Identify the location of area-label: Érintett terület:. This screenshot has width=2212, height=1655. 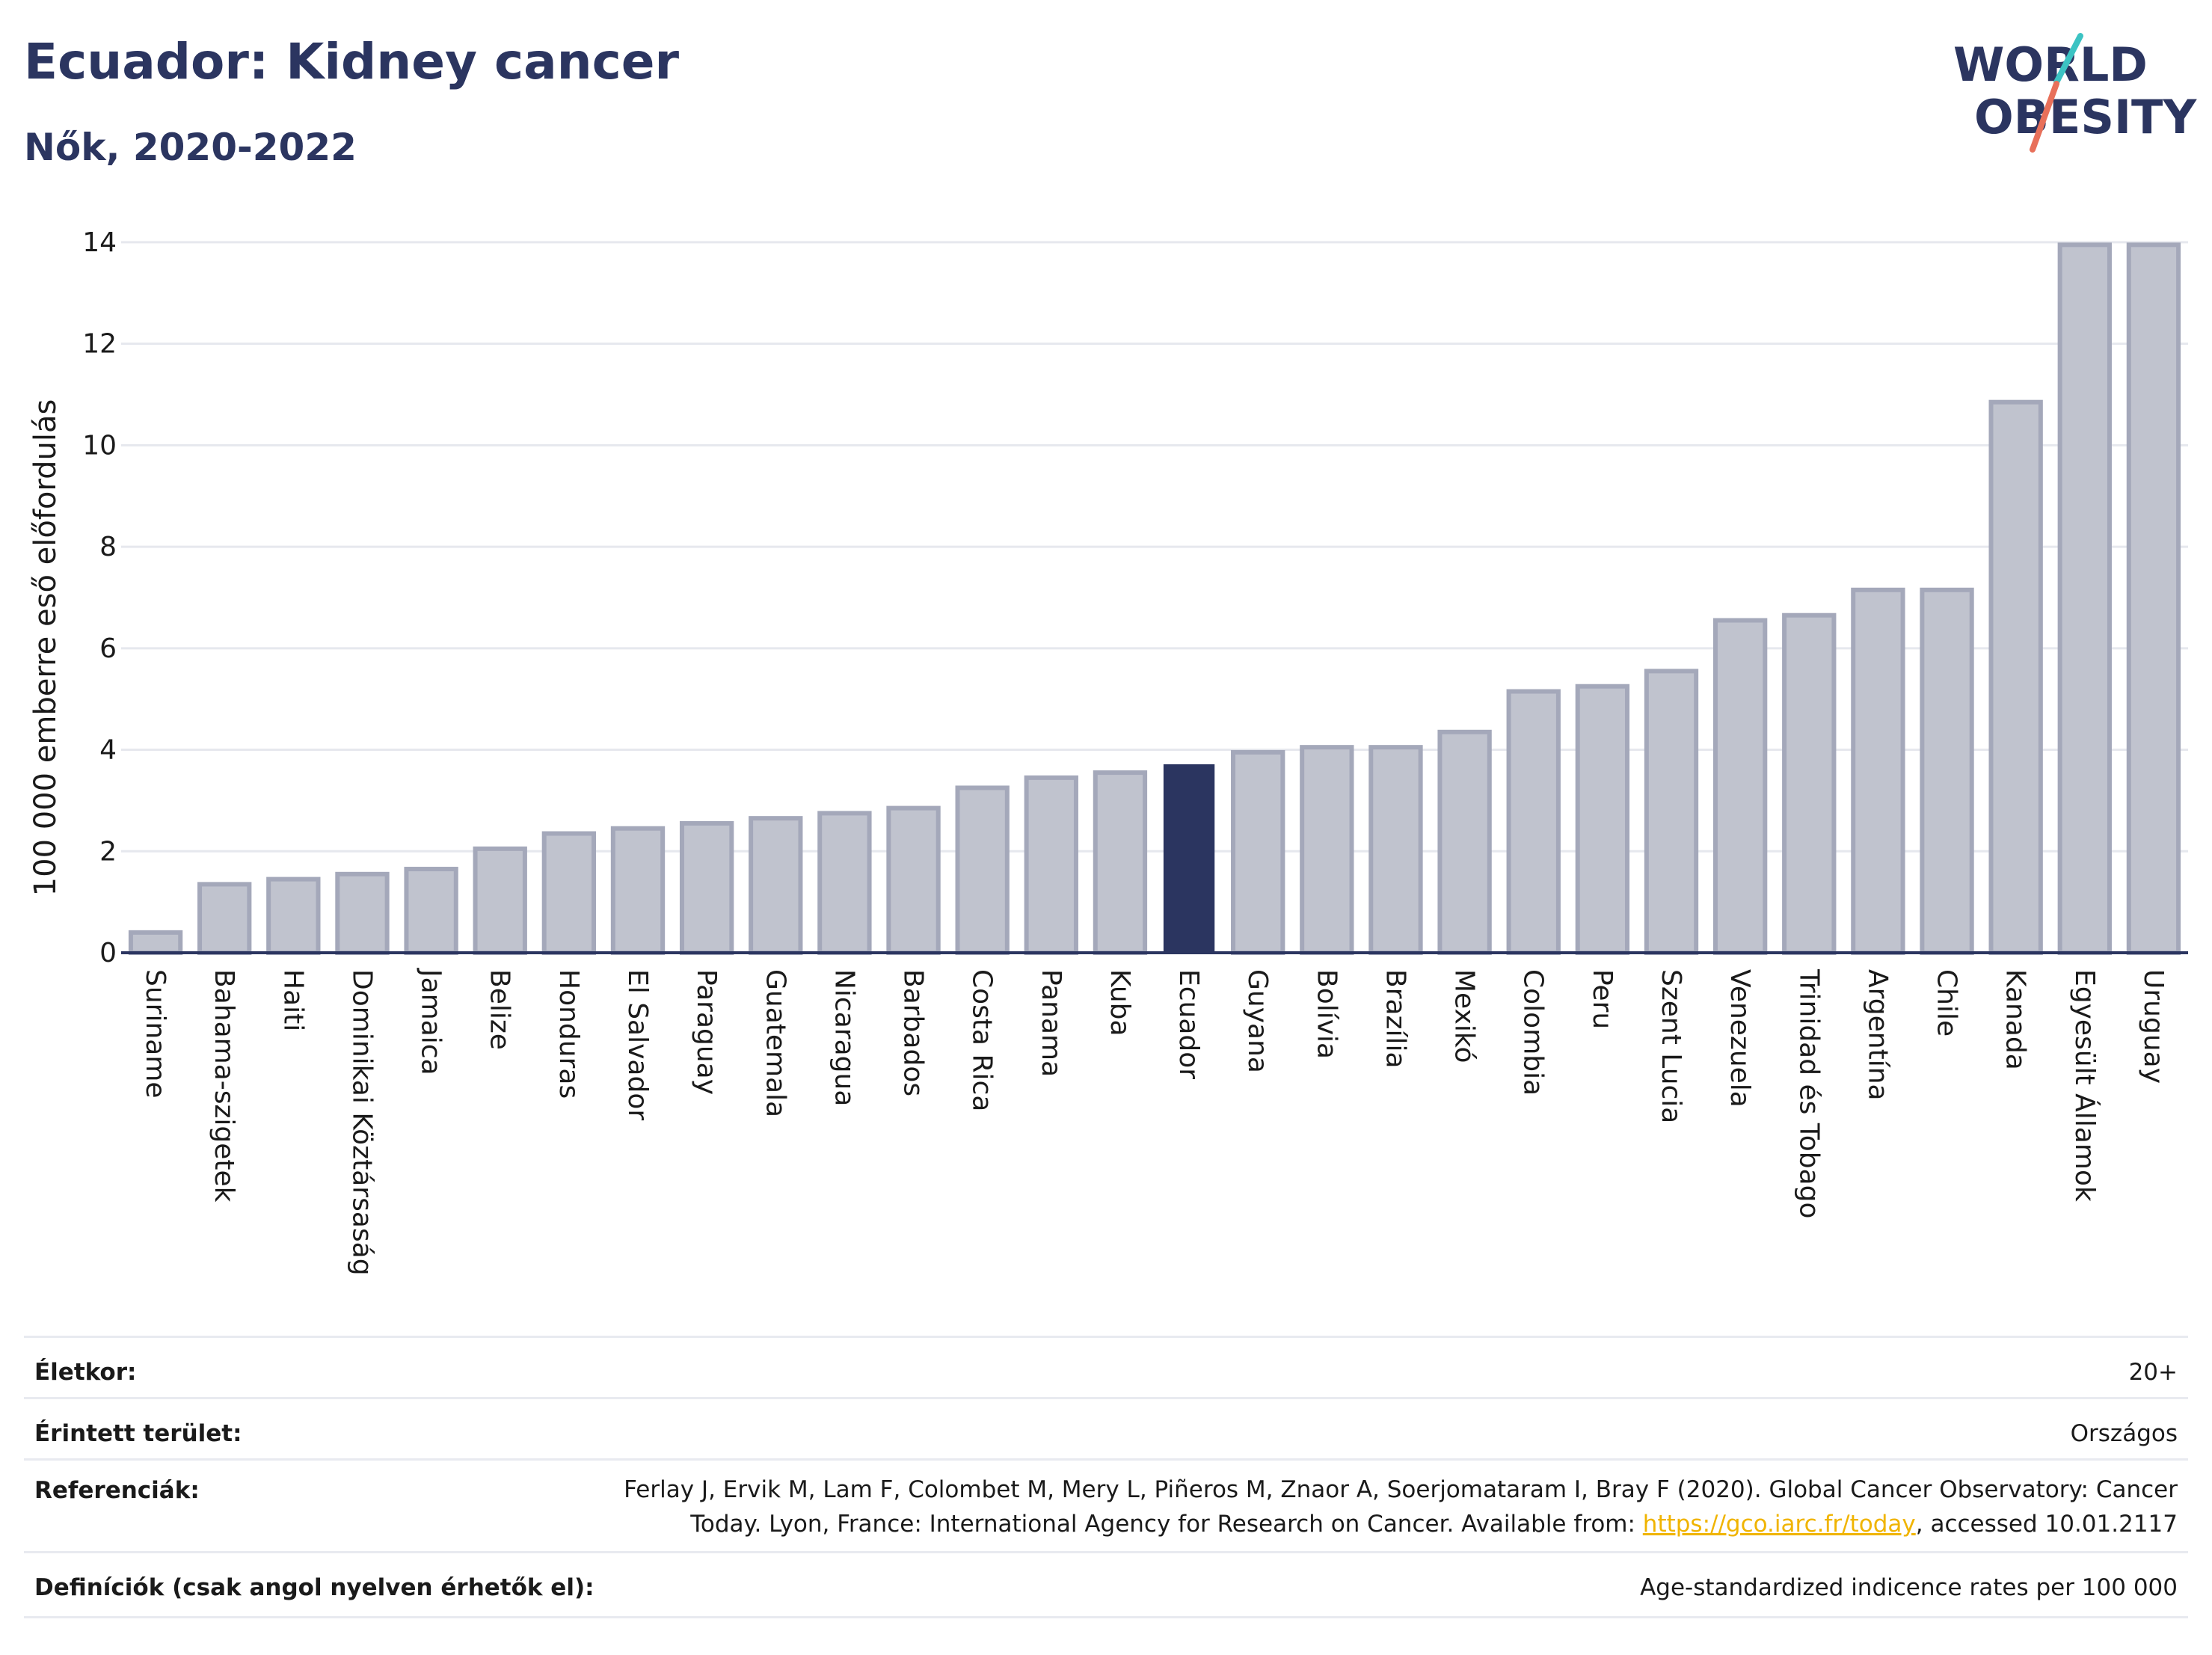
(138, 1433).